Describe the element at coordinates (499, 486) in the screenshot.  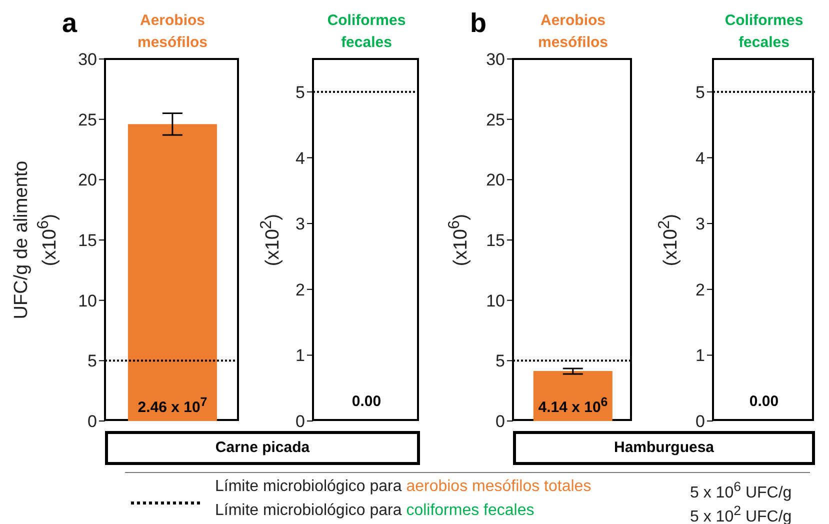
I see `text: aerobios mesófilos totales` at that location.